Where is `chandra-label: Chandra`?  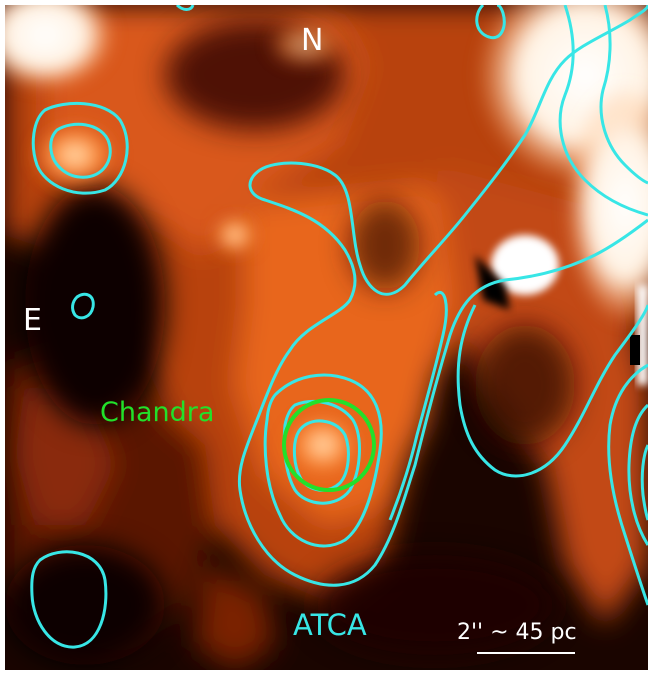 chandra-label: Chandra is located at coordinates (157, 412).